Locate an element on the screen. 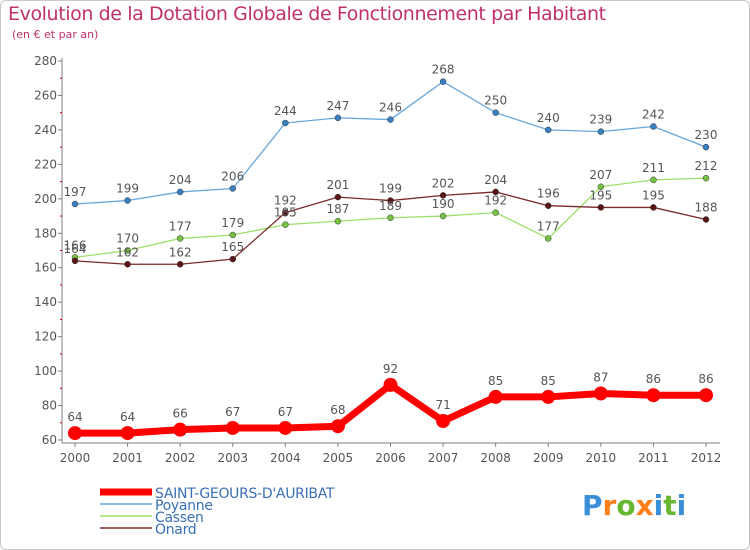 This screenshot has width=750, height=550. data-label: 188 is located at coordinates (706, 207).